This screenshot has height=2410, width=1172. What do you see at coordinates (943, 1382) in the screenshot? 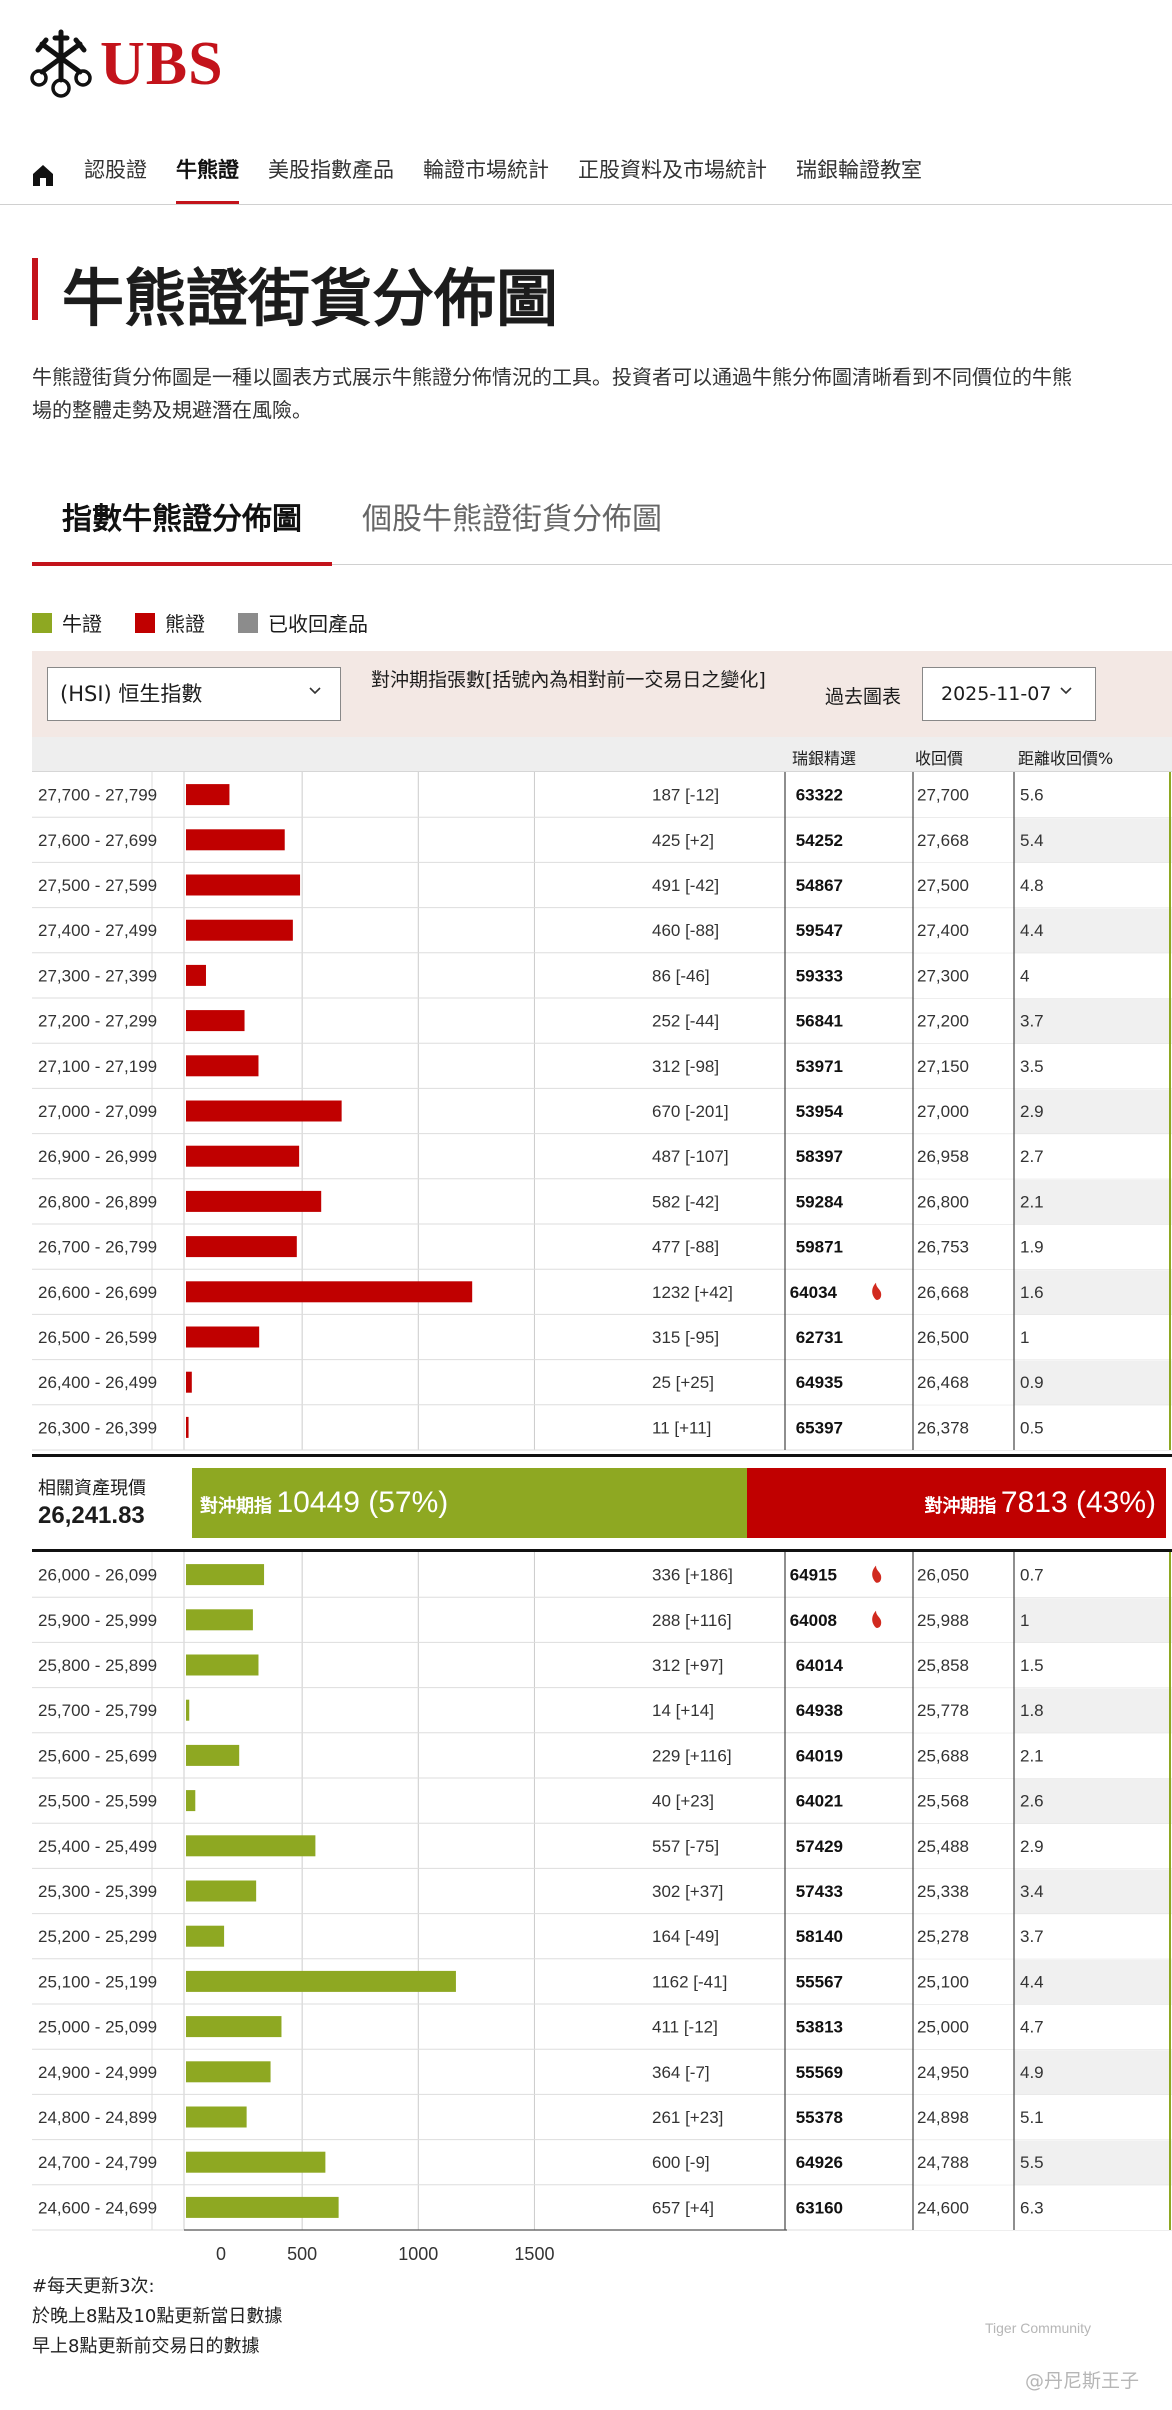
I see `bear-call-price: 26,468` at bounding box center [943, 1382].